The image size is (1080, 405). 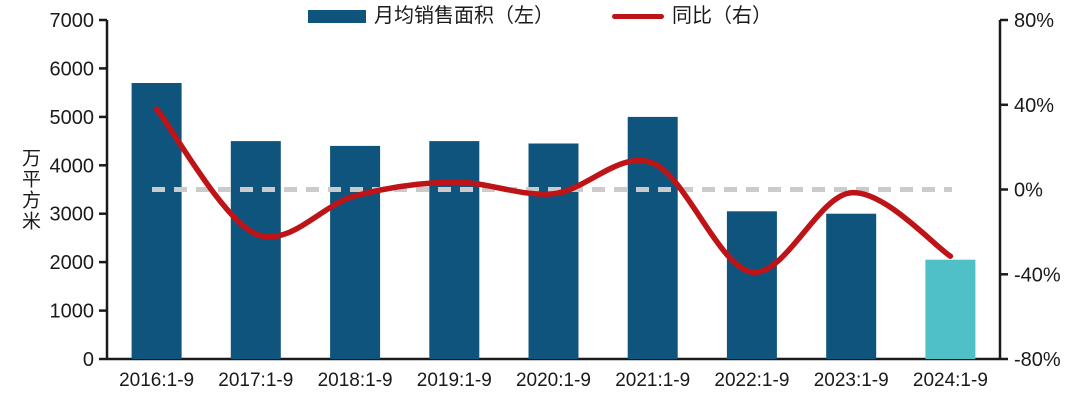 I want to click on left-axis-tick-label: 0, so click(x=88, y=360).